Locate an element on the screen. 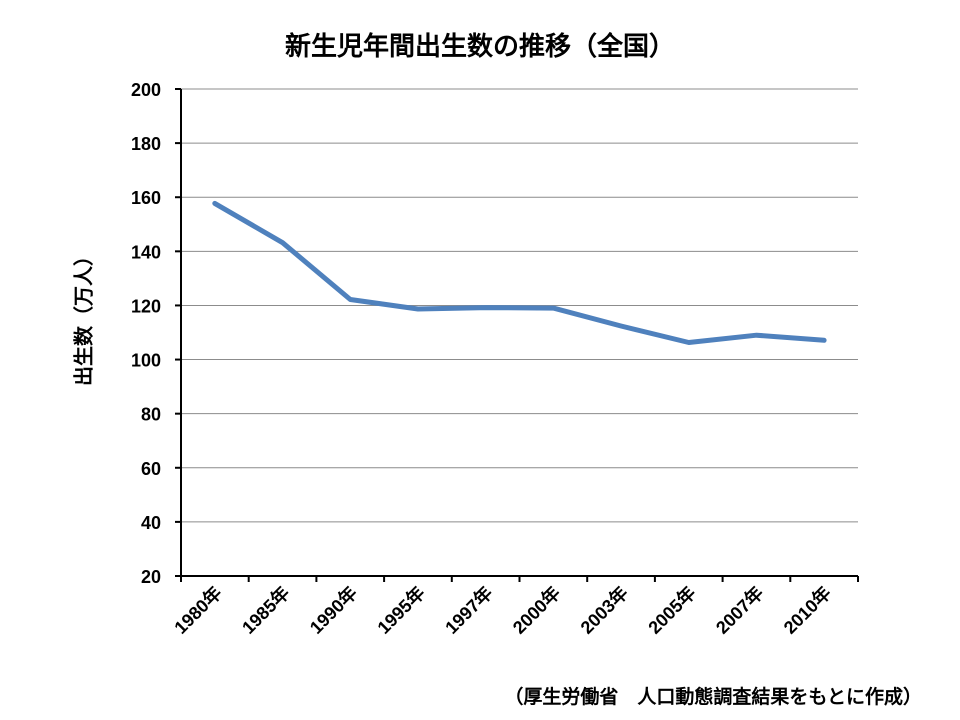 The width and height of the screenshot is (960, 720). x-tick-label: 1997年 is located at coordinates (469, 610).